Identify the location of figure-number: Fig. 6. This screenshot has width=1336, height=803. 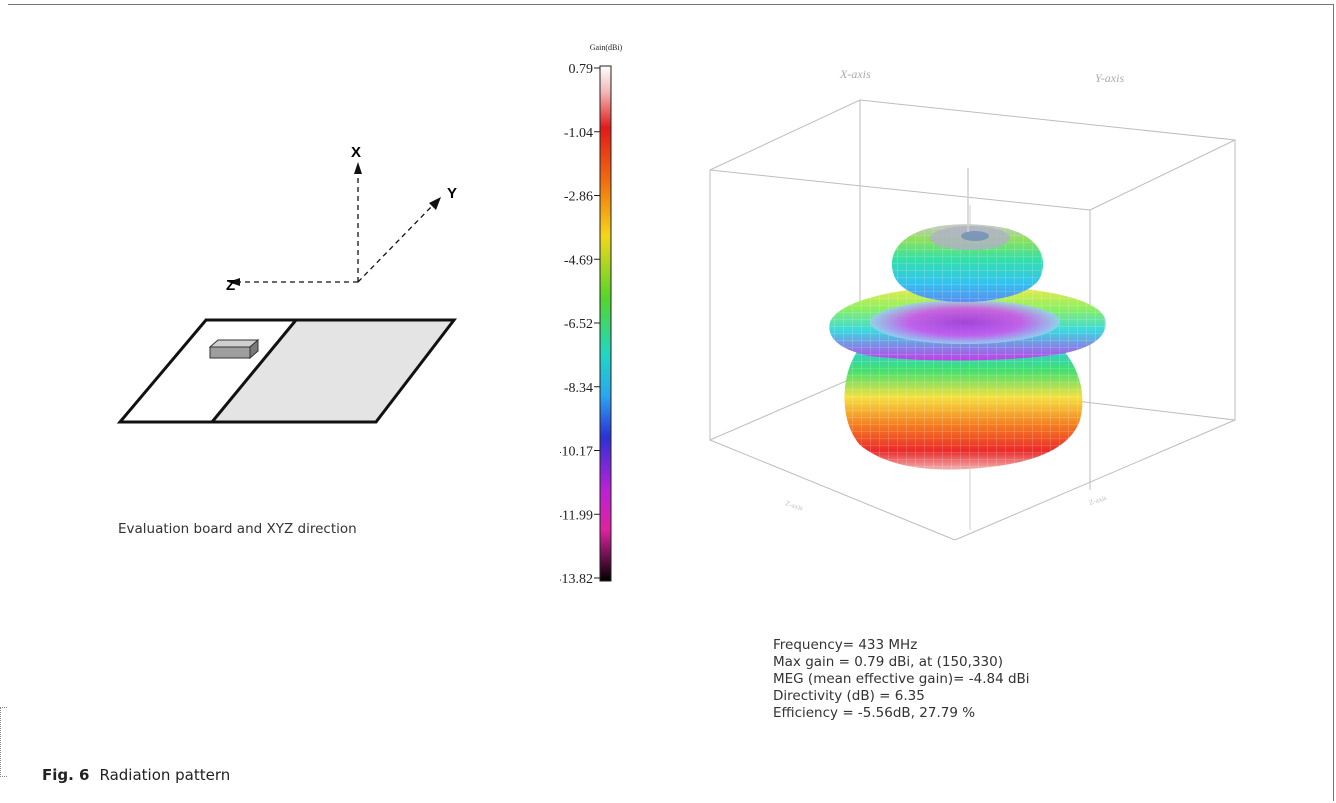
(66, 775).